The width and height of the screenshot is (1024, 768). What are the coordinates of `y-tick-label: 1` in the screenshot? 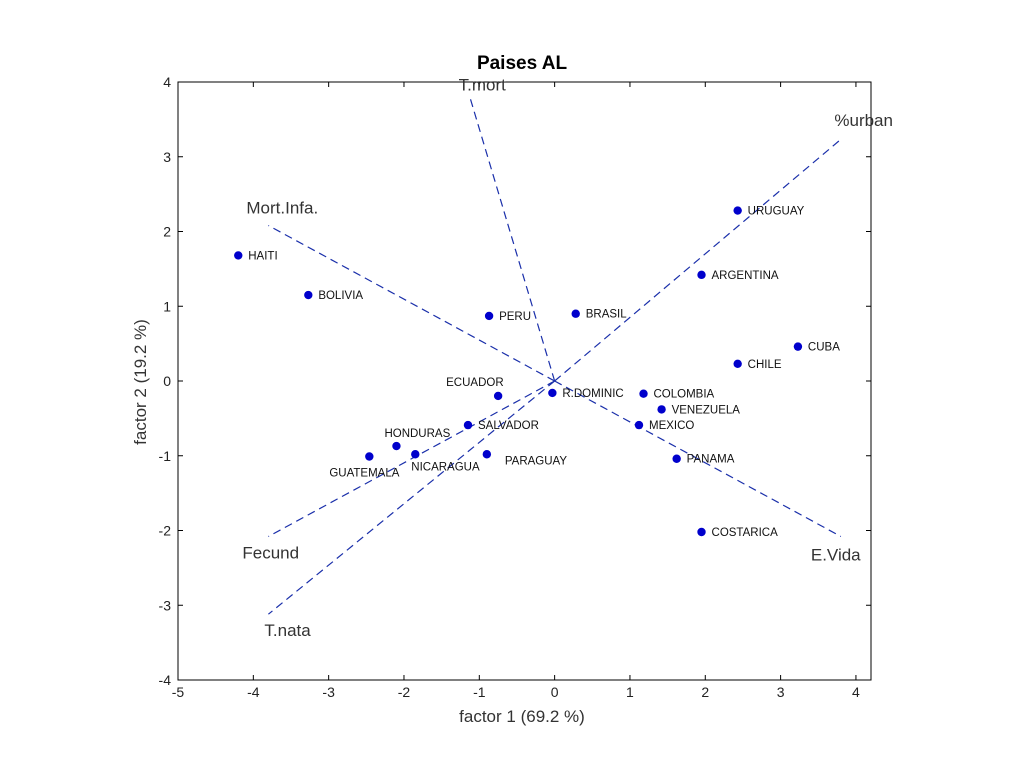 It's located at (167, 306).